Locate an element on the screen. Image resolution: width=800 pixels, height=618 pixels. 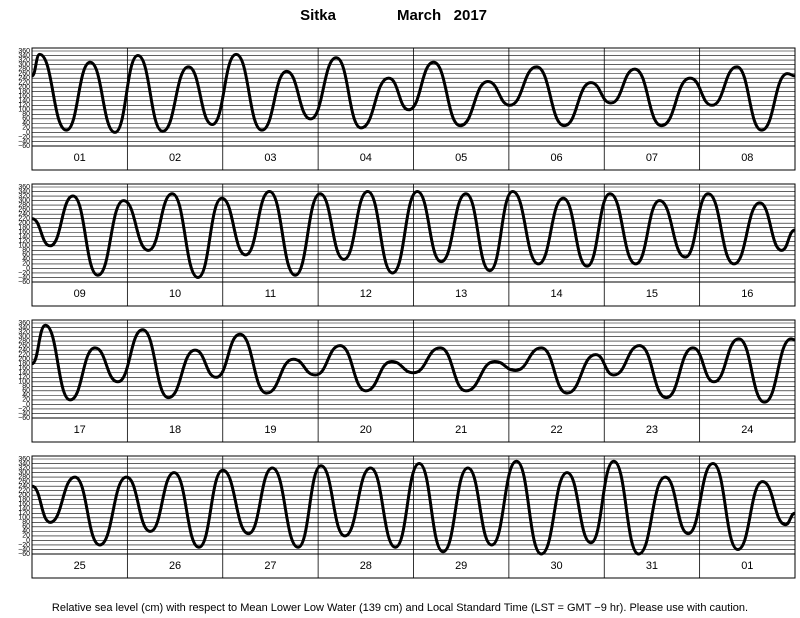
x-tick-label: 30 is located at coordinates (556, 566).